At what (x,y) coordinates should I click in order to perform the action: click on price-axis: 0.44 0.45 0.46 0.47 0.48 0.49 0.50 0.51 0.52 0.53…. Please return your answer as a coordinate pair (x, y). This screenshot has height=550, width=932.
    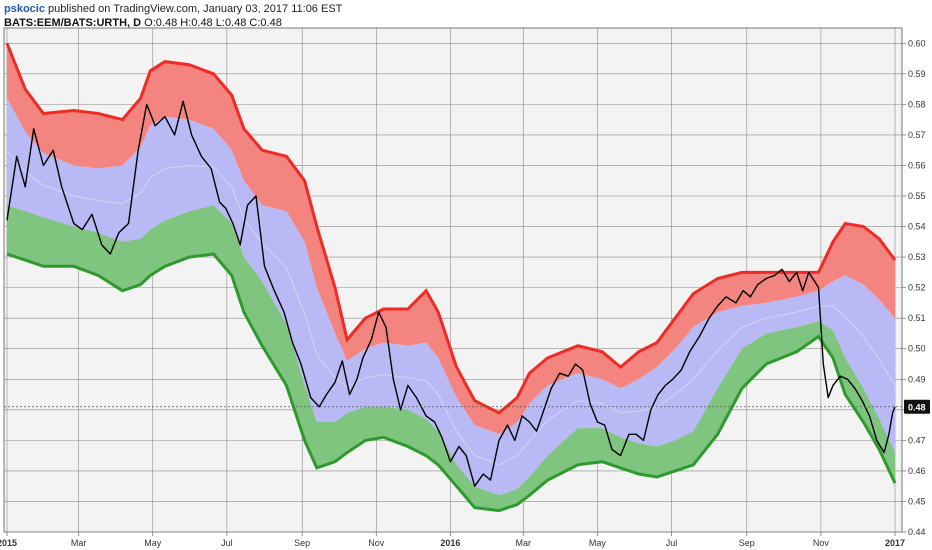
    Looking at the image, I should click on (916, 287).